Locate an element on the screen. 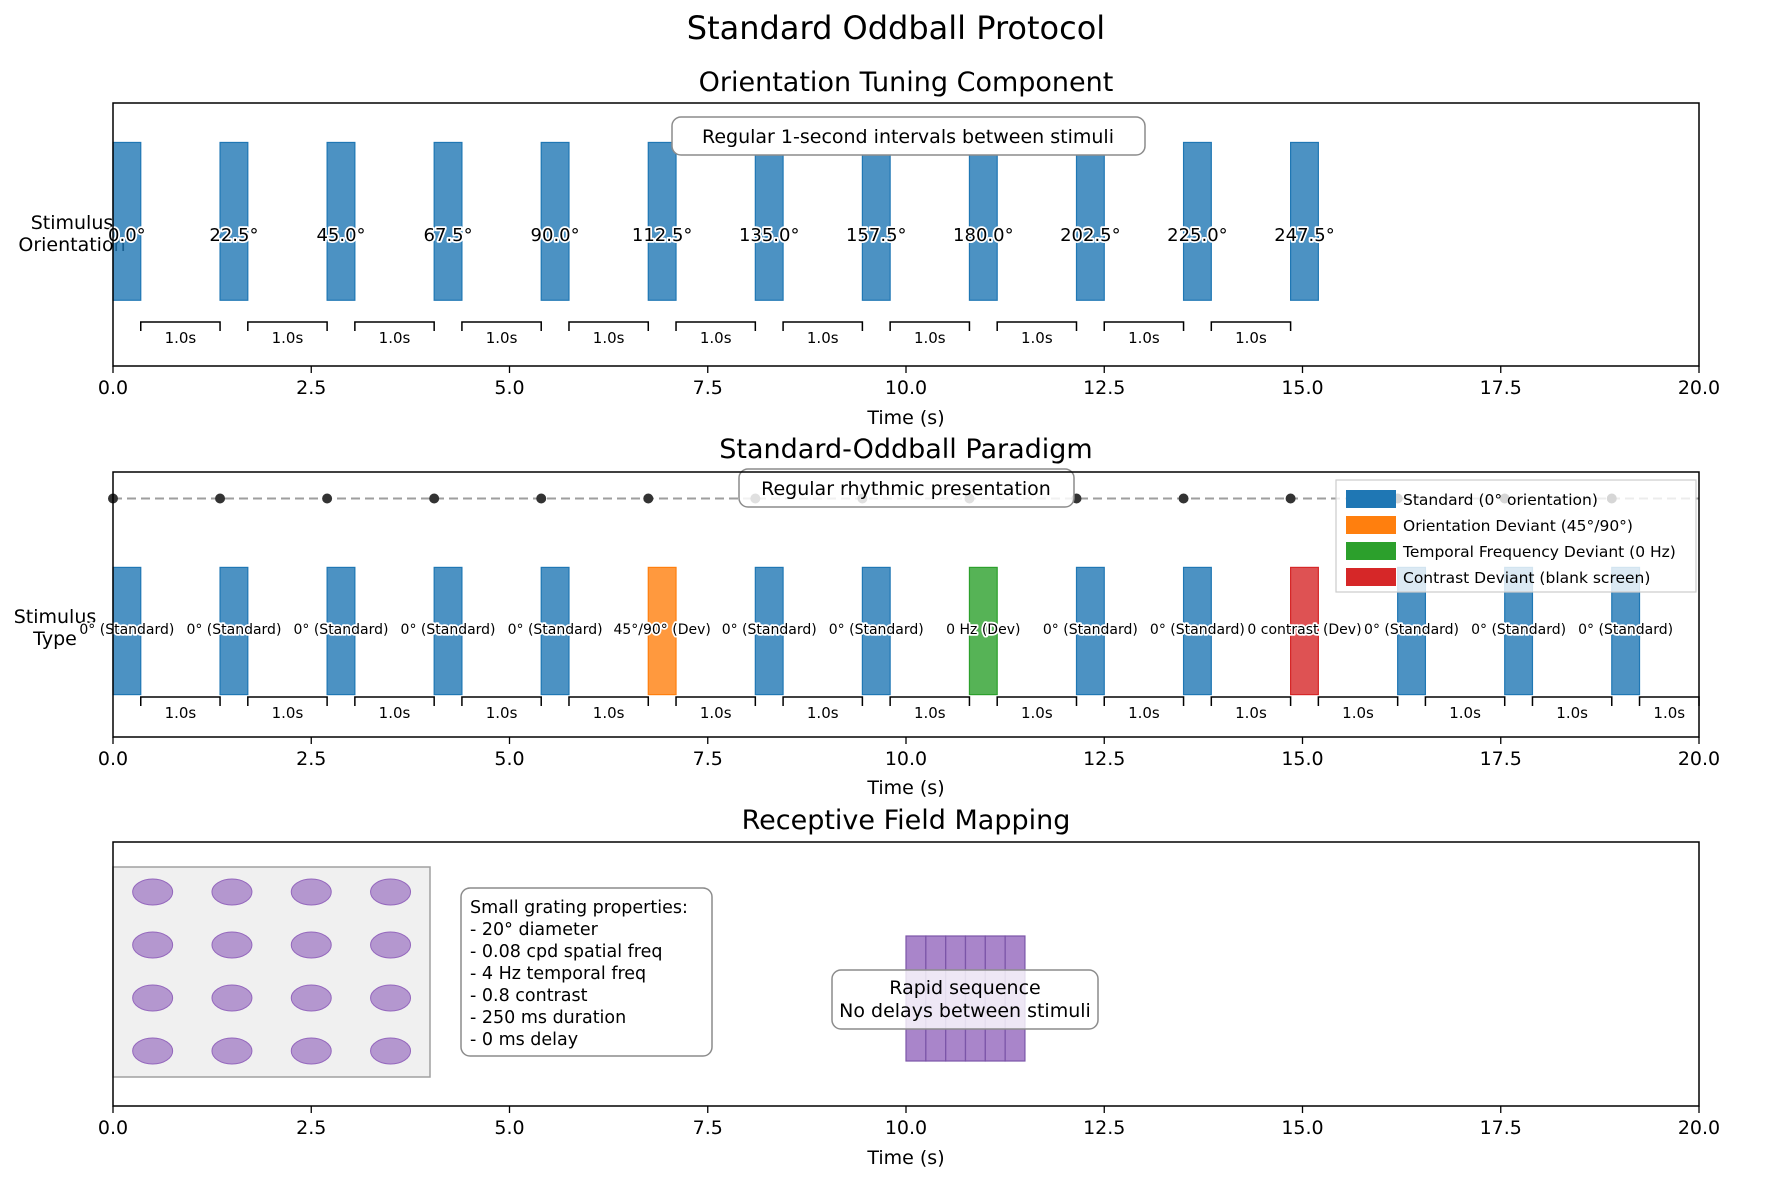  legend-label: Standard (0° orientation) is located at coordinates (1500, 500).